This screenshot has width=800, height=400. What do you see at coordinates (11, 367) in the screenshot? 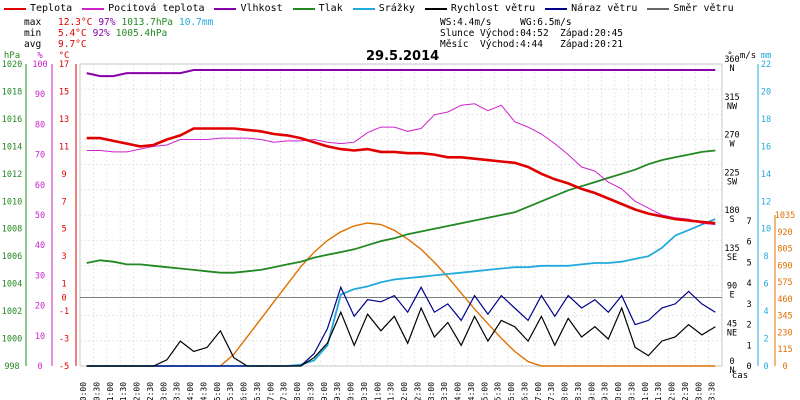
I see `tick-hpa: 998` at bounding box center [11, 367].